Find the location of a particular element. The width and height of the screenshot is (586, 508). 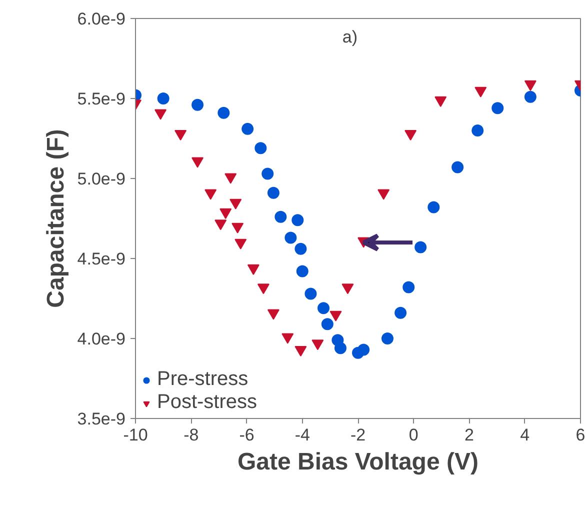

legend-label: Pre-stress is located at coordinates (202, 379).